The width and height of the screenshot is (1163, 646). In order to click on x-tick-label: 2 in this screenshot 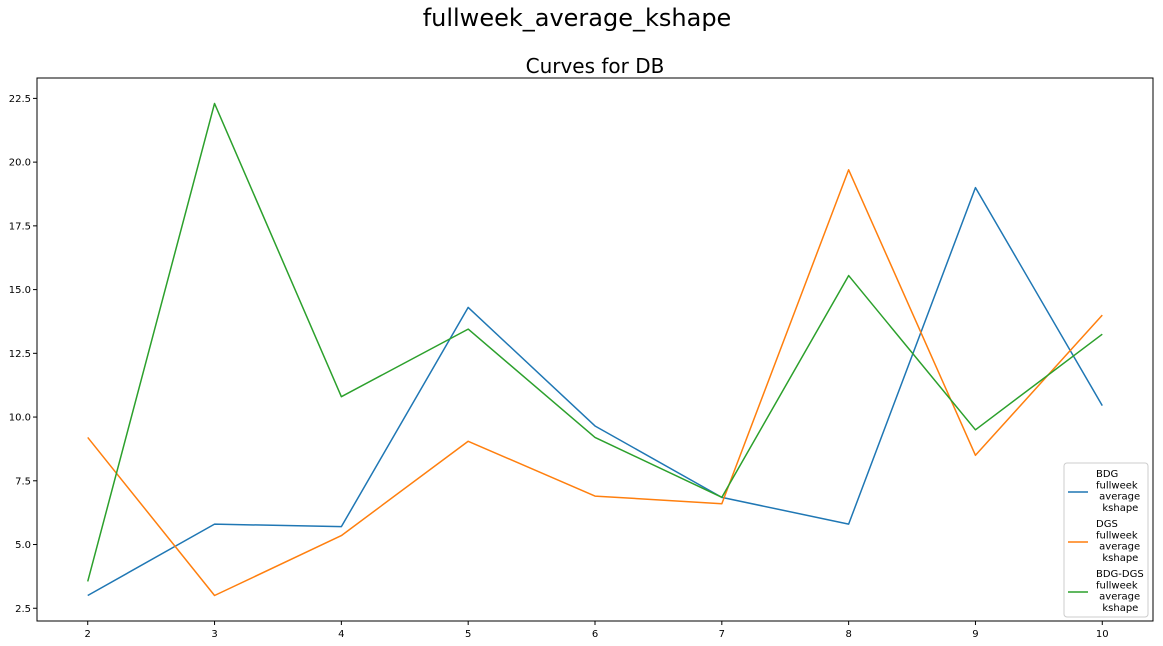, I will do `click(88, 634)`.